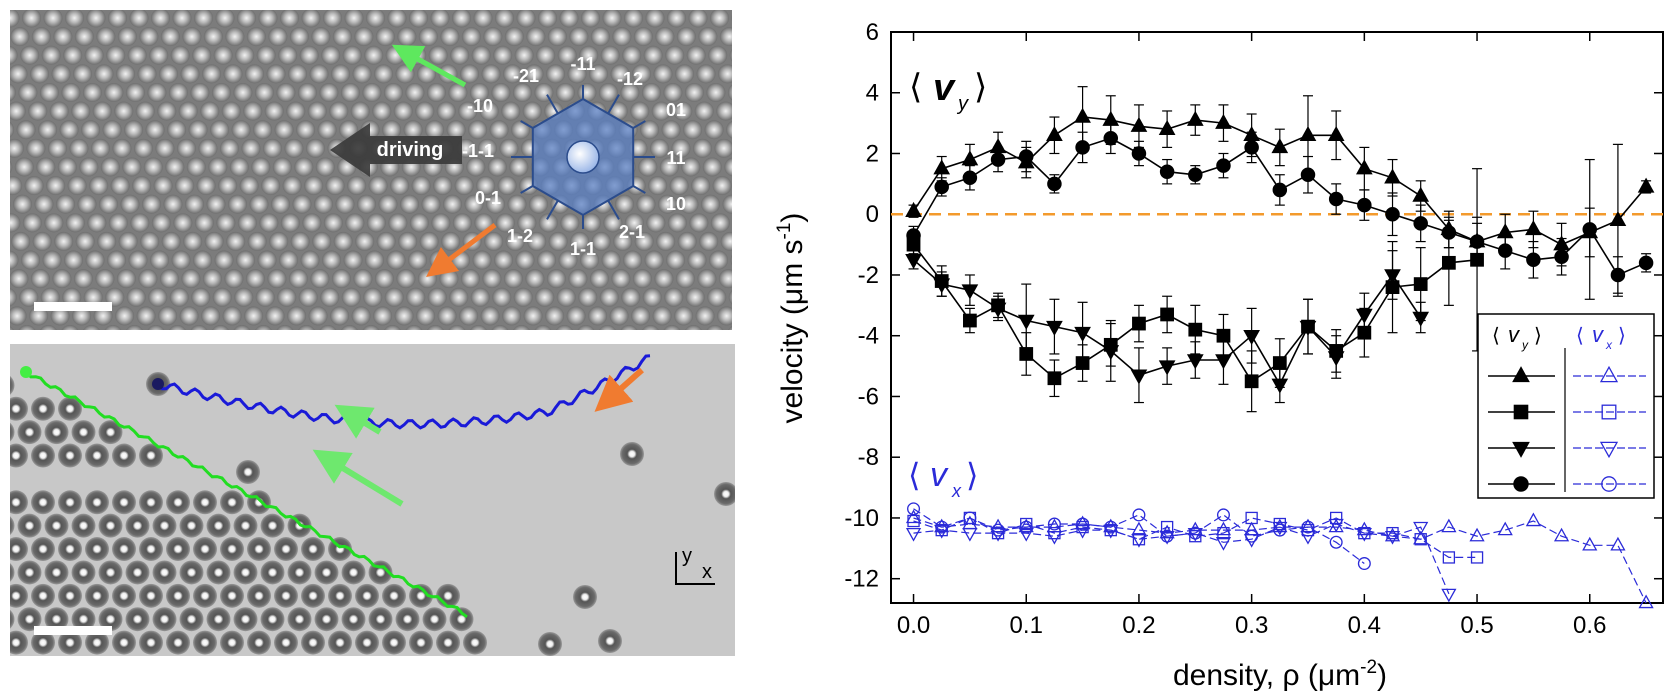 The image size is (1680, 700). What do you see at coordinates (1517, 337) in the screenshot?
I see `legend-header-vy: ⟨ v y ⟩` at bounding box center [1517, 337].